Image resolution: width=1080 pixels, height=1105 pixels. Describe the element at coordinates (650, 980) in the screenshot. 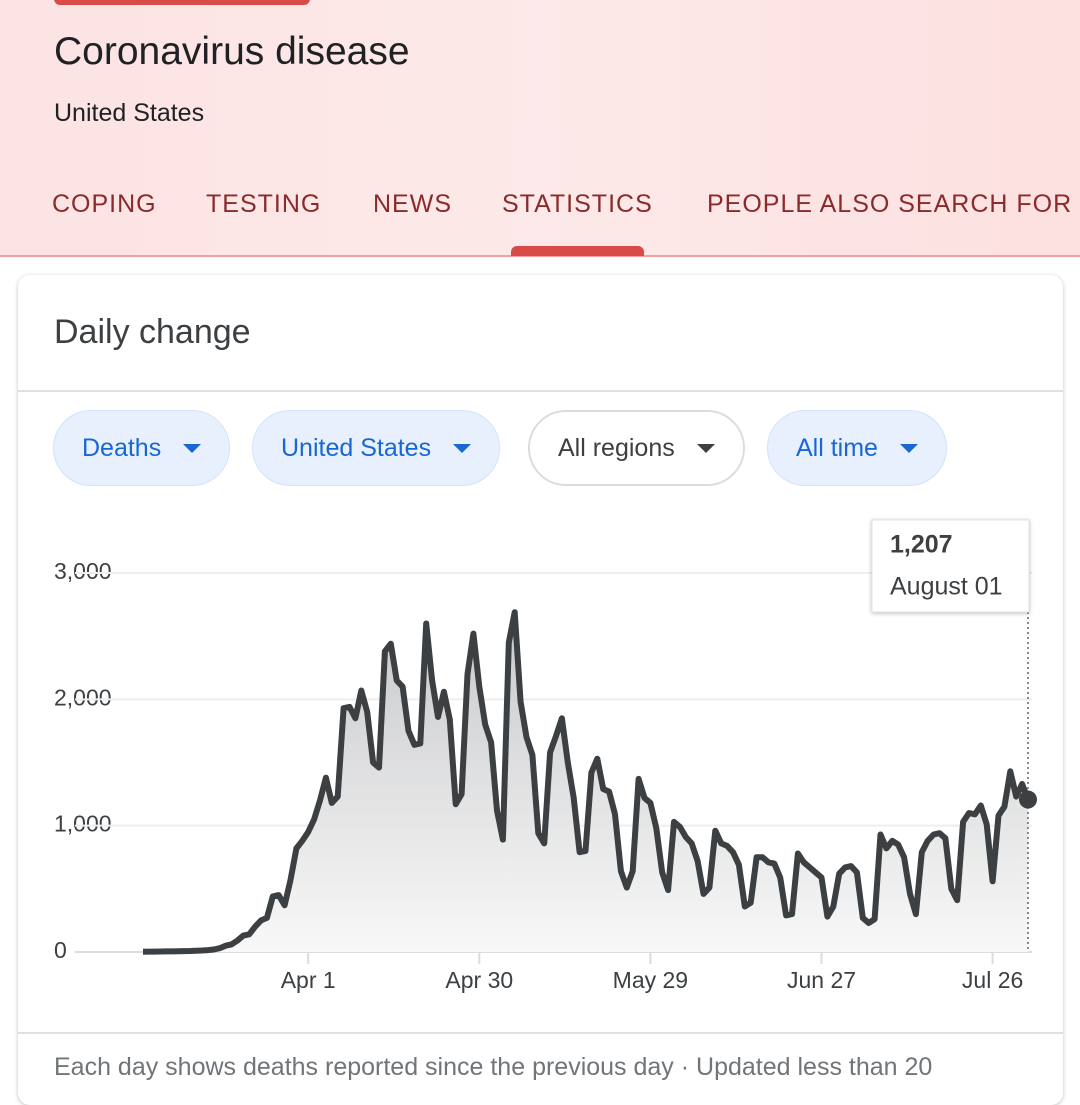

I see `x-tick-label: May 29` at that location.